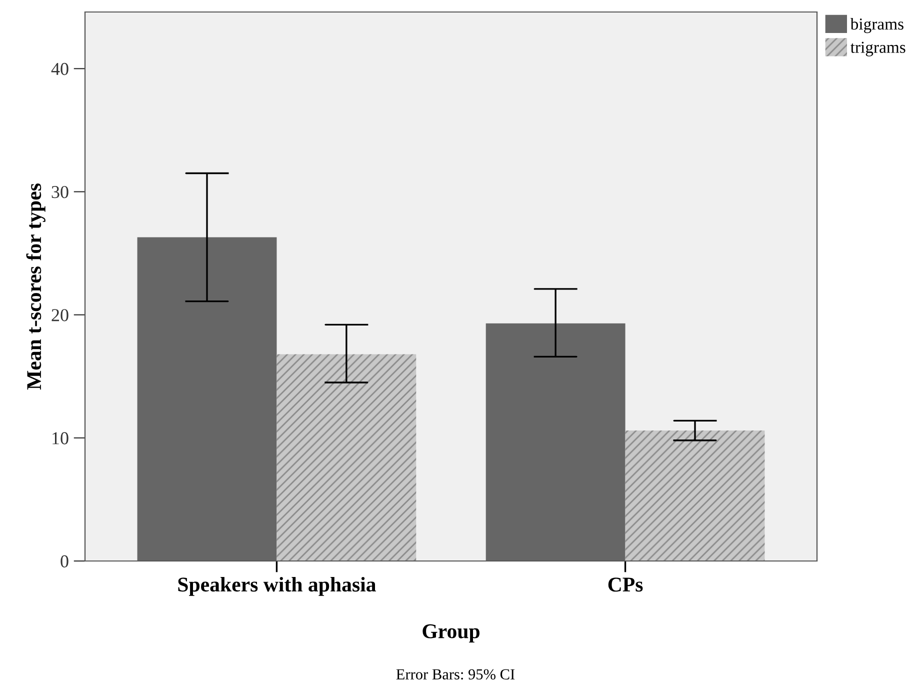 This screenshot has height=693, width=911. I want to click on y-tick-label: 0, so click(64, 561).